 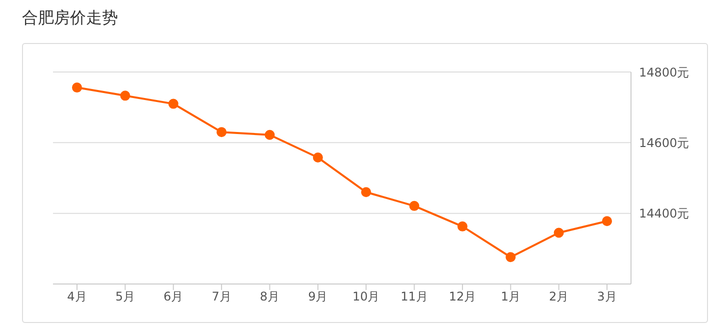 I want to click on y-tick-label: 14800元, so click(x=664, y=72).